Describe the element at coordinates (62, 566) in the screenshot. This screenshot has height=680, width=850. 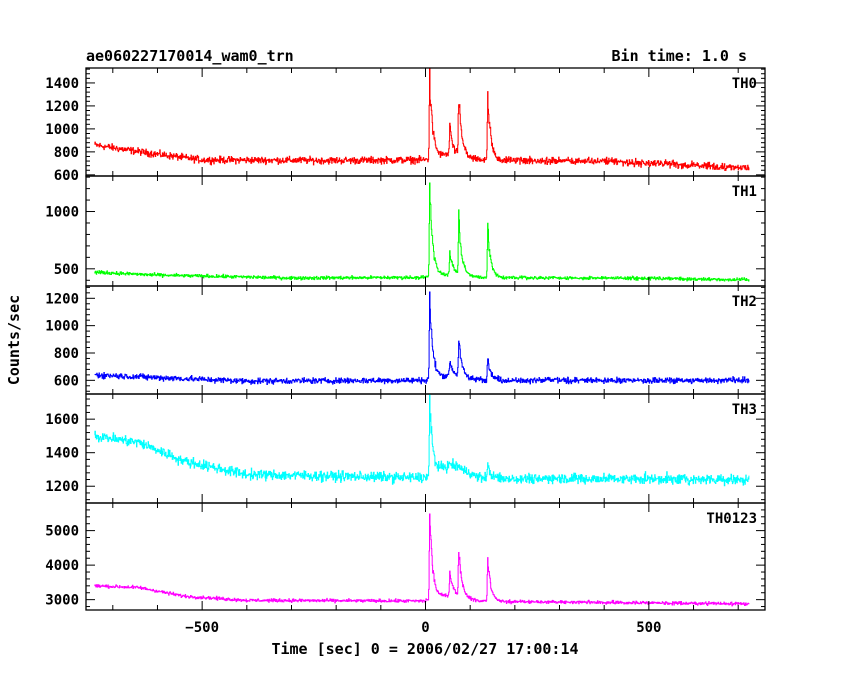
I see `y-tick-label: 4000` at that location.